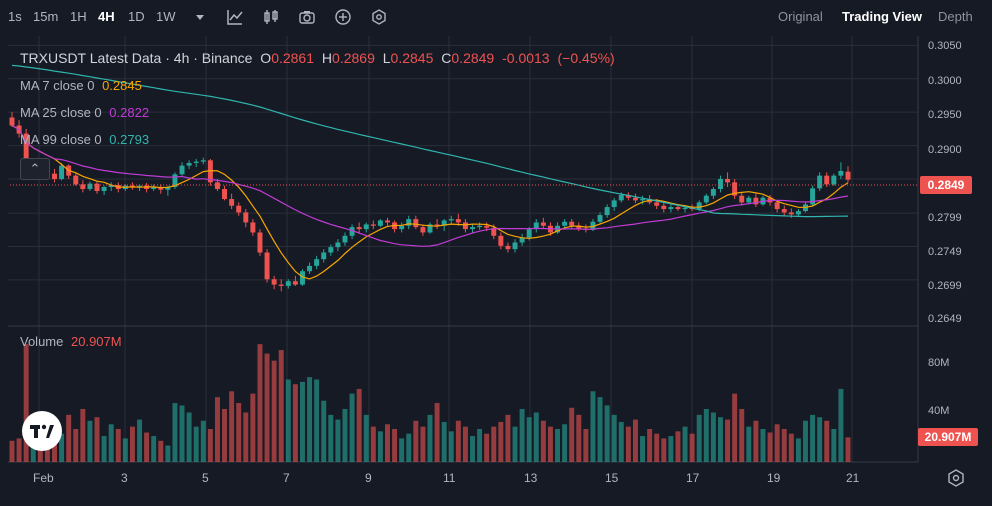 The width and height of the screenshot is (992, 506). Describe the element at coordinates (271, 17) in the screenshot. I see `candles-icon` at that location.